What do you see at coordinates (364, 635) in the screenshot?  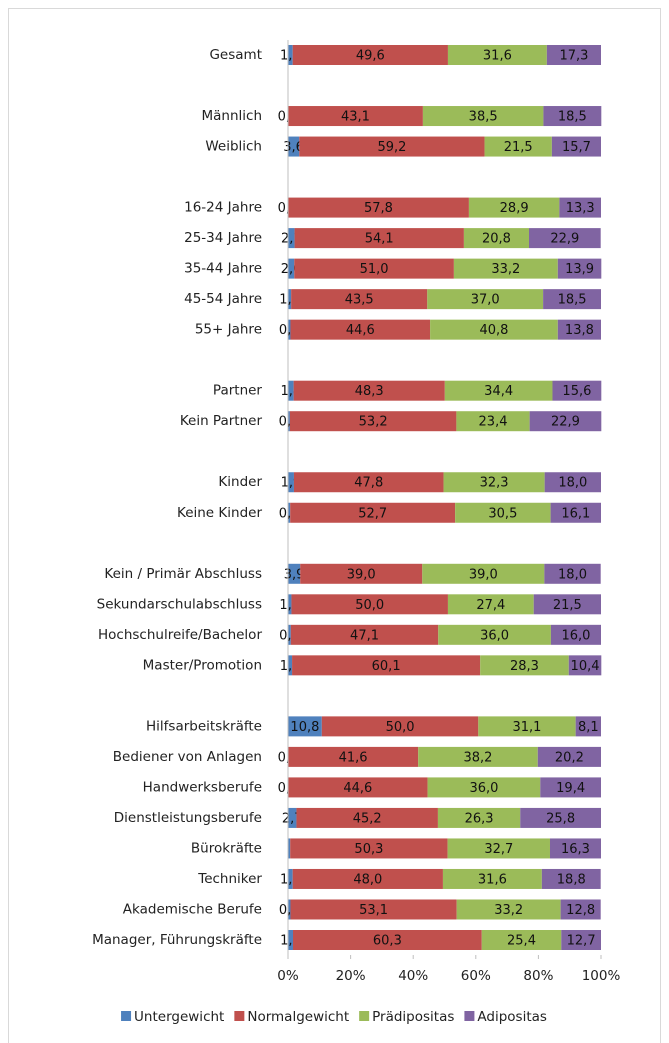 I see `value-label: 47,1` at bounding box center [364, 635].